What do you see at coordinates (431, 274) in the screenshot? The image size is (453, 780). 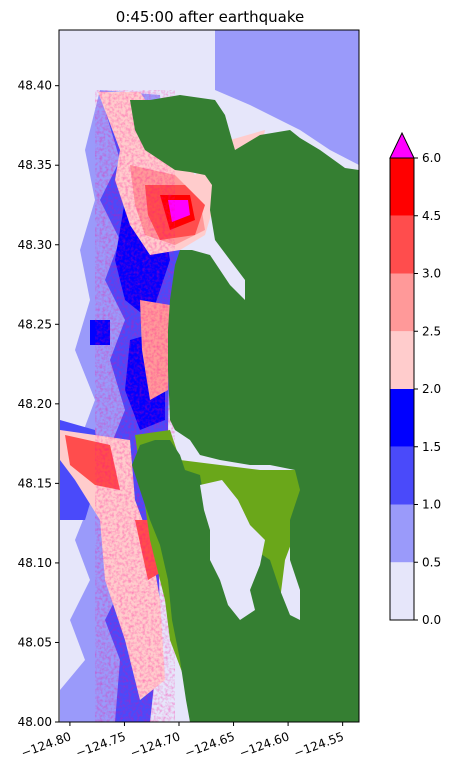 I see `colorbar-tick-label: 3.0` at bounding box center [431, 274].